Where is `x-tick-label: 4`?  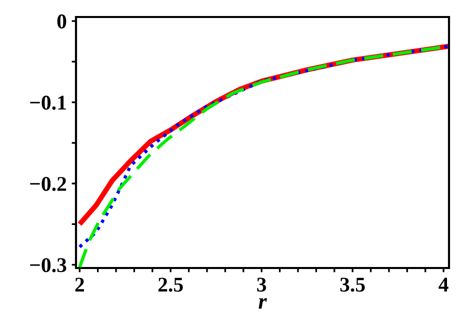
x-tick-label: 4 is located at coordinates (443, 285).